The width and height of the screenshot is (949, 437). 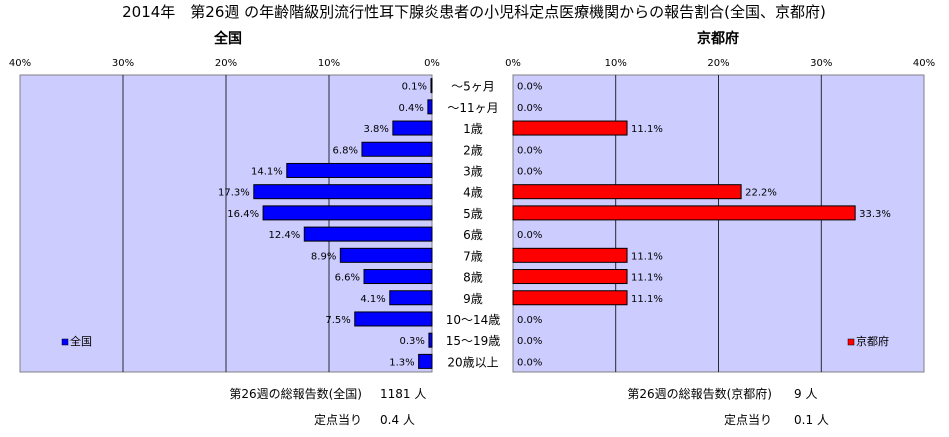 What do you see at coordinates (473, 341) in the screenshot?
I see `category-label: 15～19歳` at bounding box center [473, 341].